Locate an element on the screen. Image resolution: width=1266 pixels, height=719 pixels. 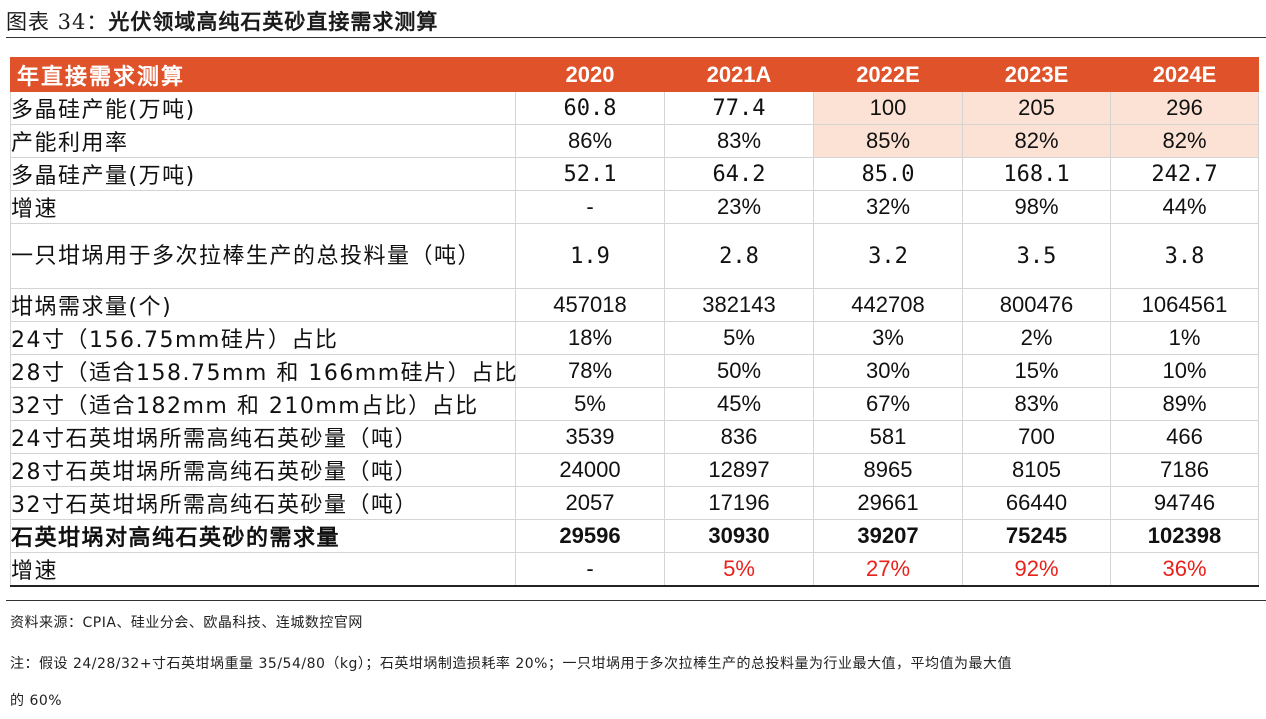
figure-label: 图表 34： is located at coordinates (57, 22).